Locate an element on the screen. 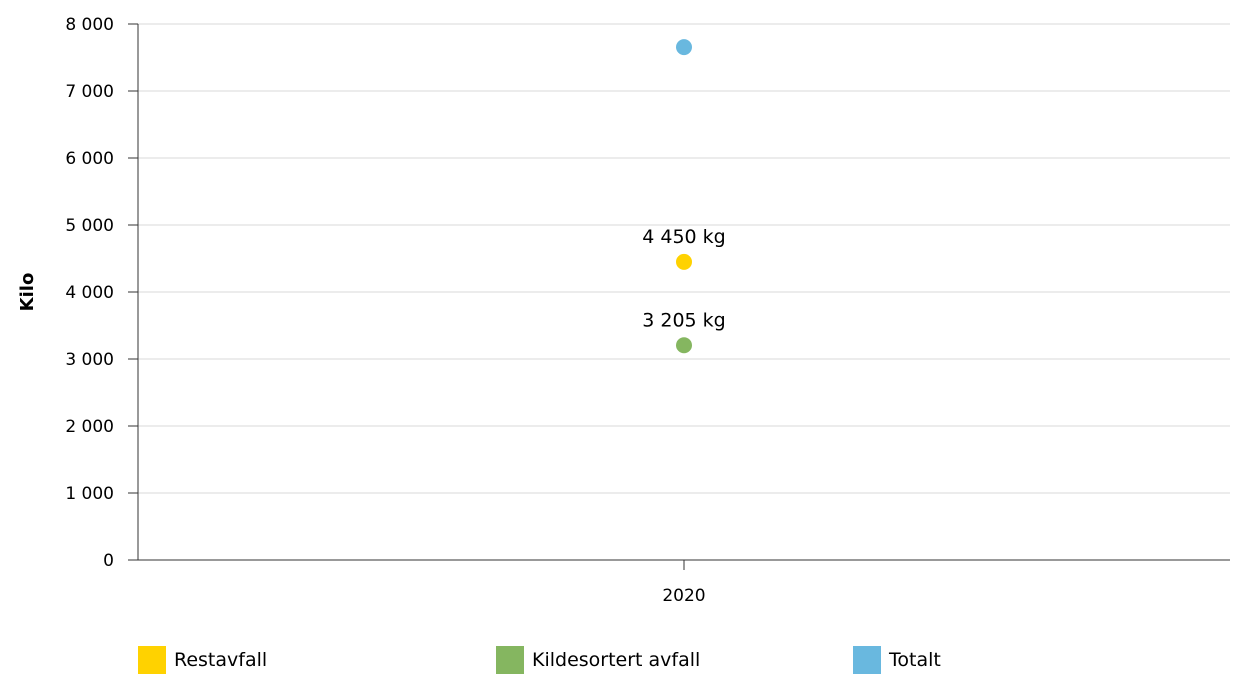 The image size is (1244, 674). data-point-totalt is located at coordinates (684, 47).